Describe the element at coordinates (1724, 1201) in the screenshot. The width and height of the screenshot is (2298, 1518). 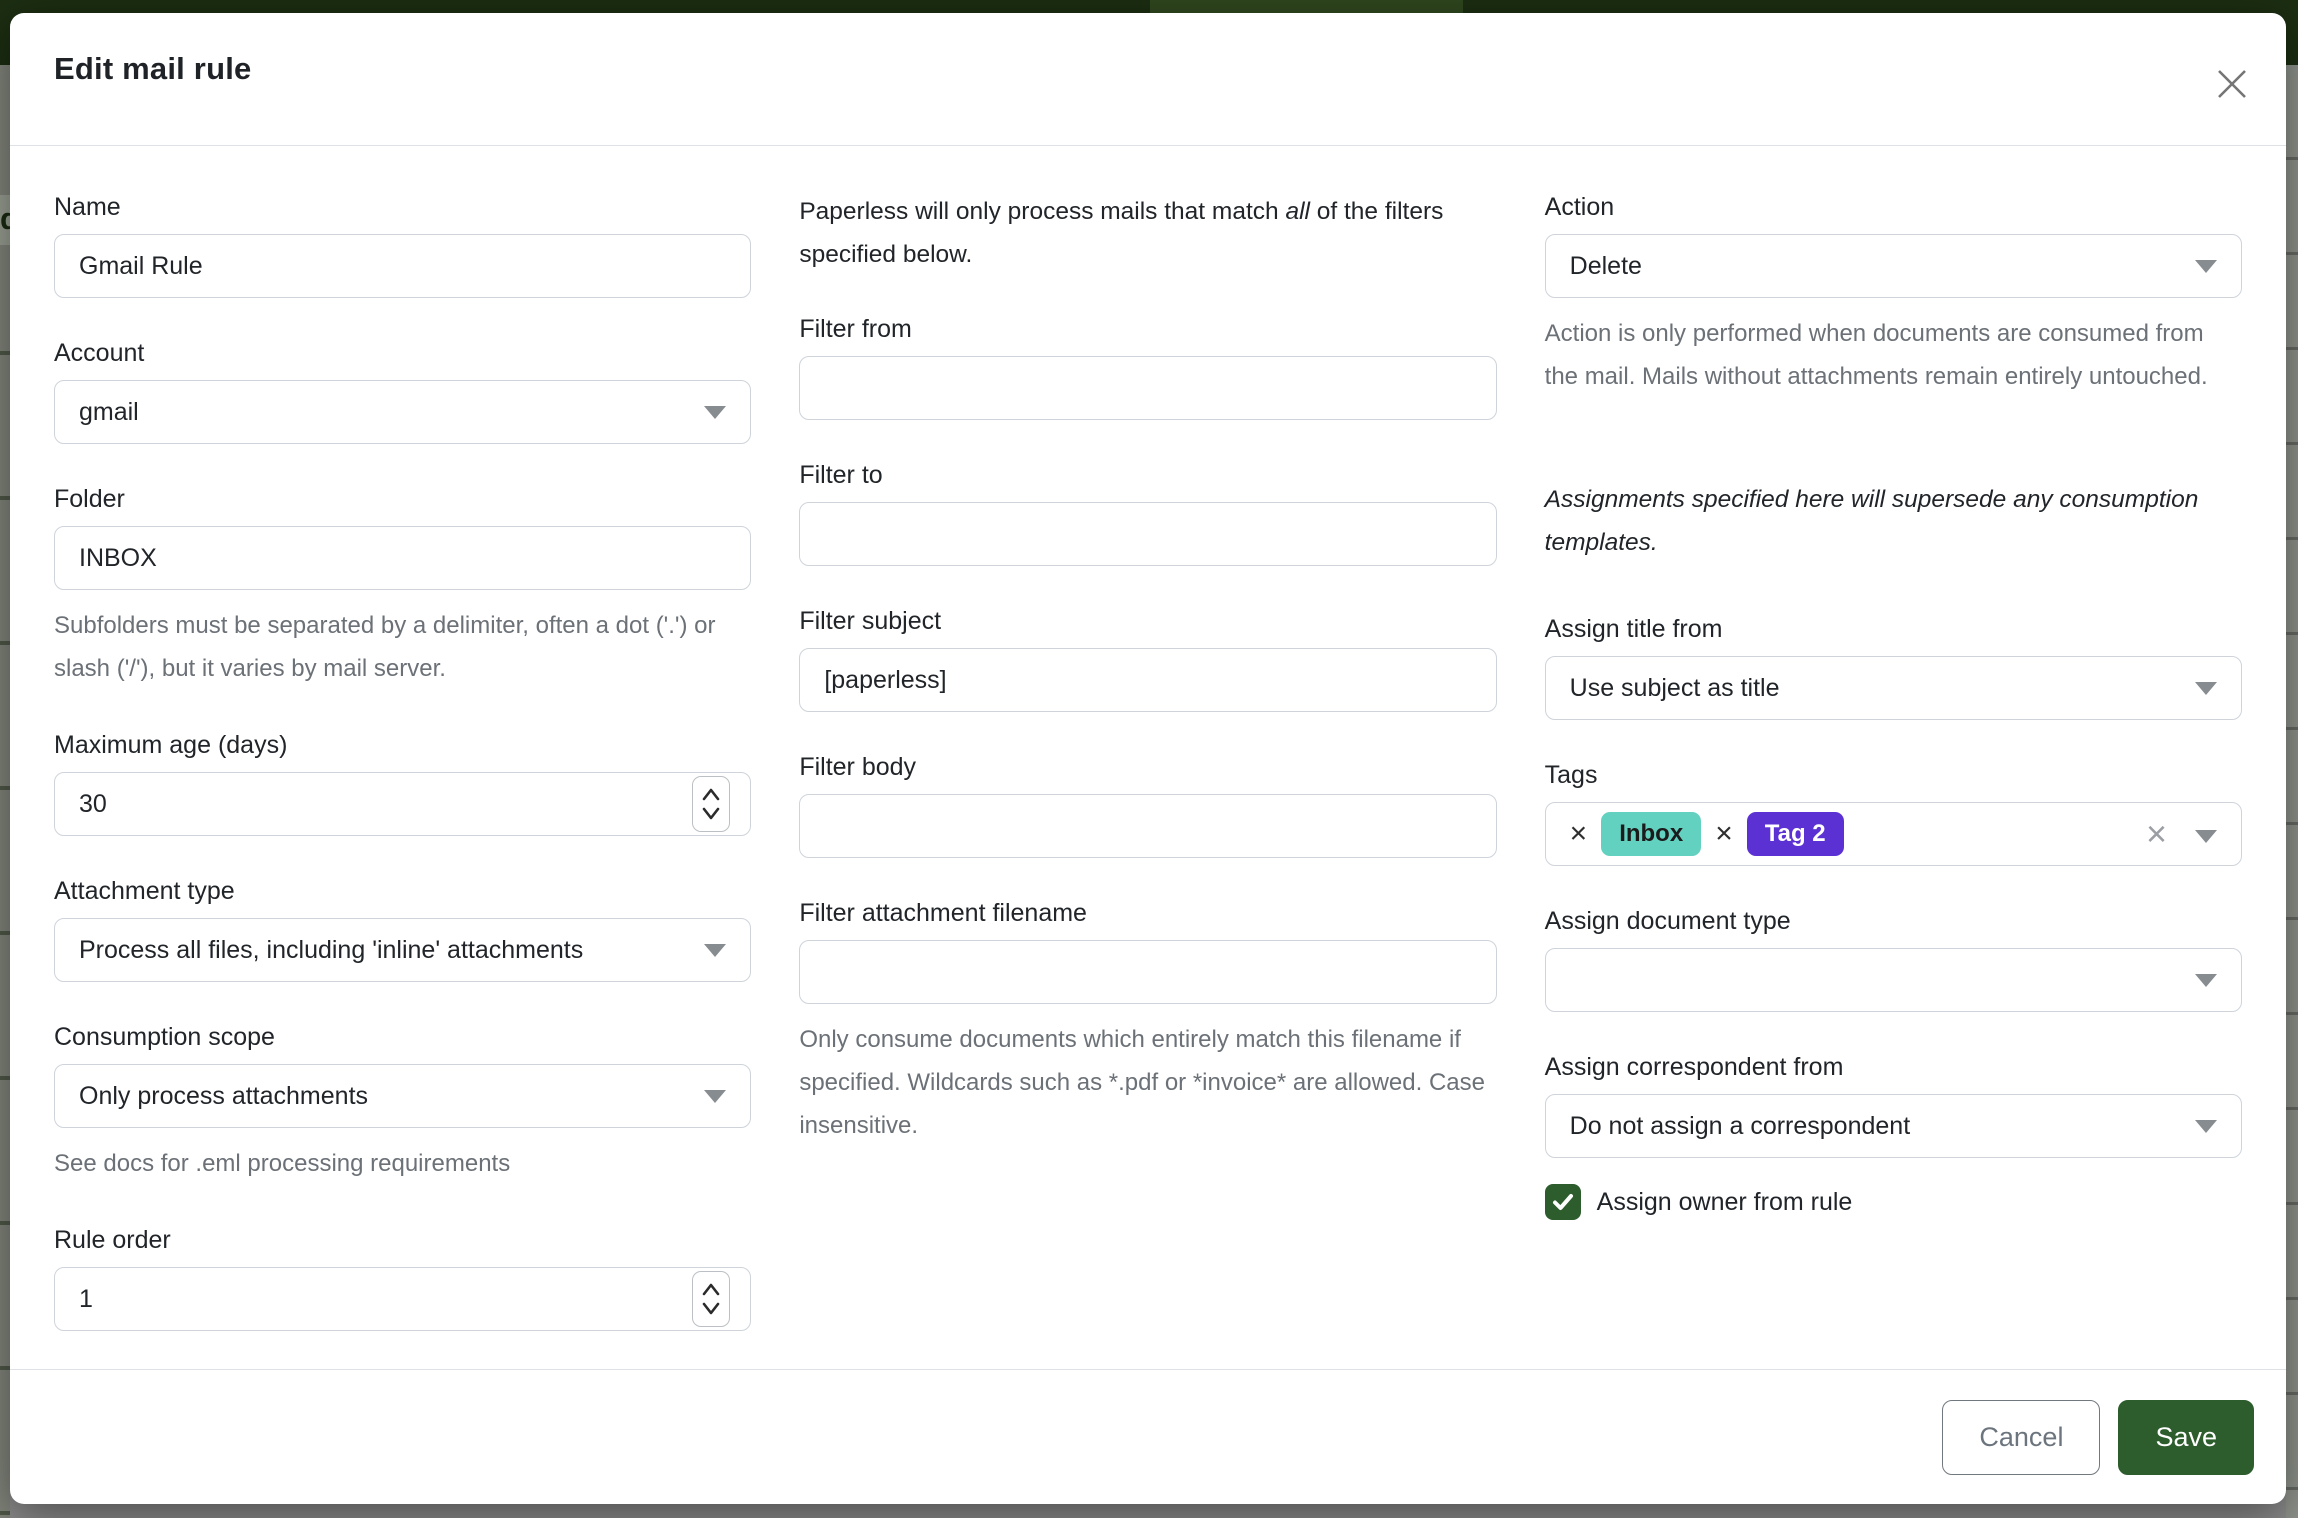
I see `assign-owner-label: Assign owner from rule` at that location.